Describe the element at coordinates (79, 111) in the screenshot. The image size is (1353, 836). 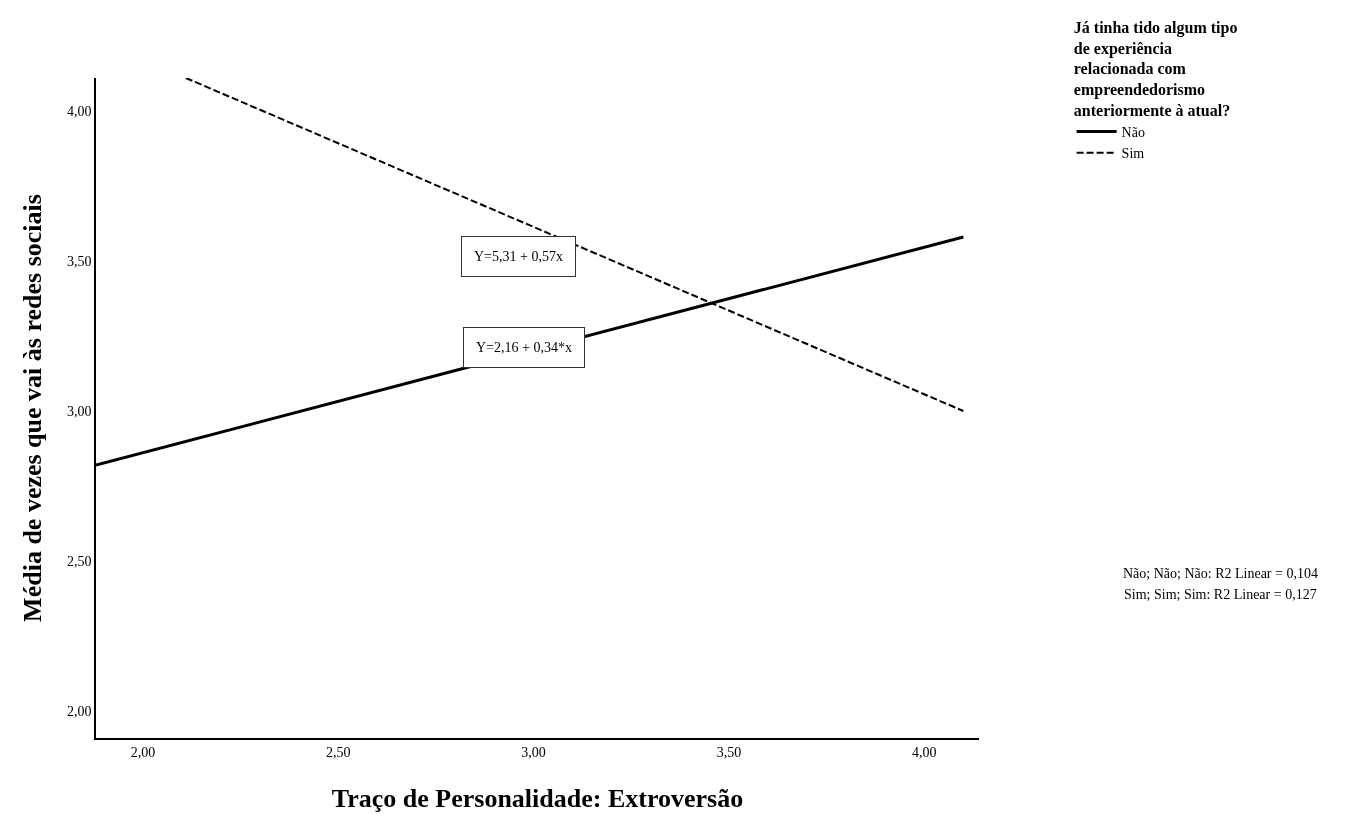
I see `y-tick-label: 4,00` at that location.